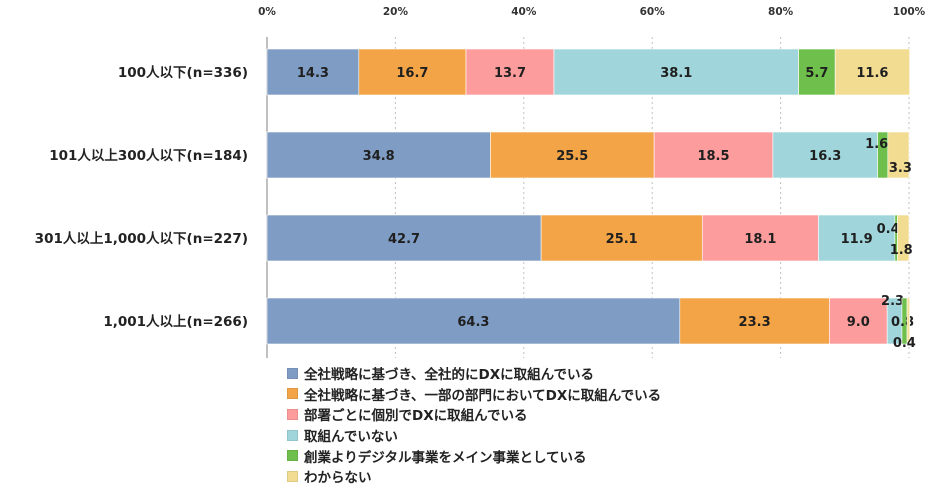 The height and width of the screenshot is (504, 928). What do you see at coordinates (183, 73) in the screenshot?
I see `category-label: 100人以下(n=336)` at bounding box center [183, 73].